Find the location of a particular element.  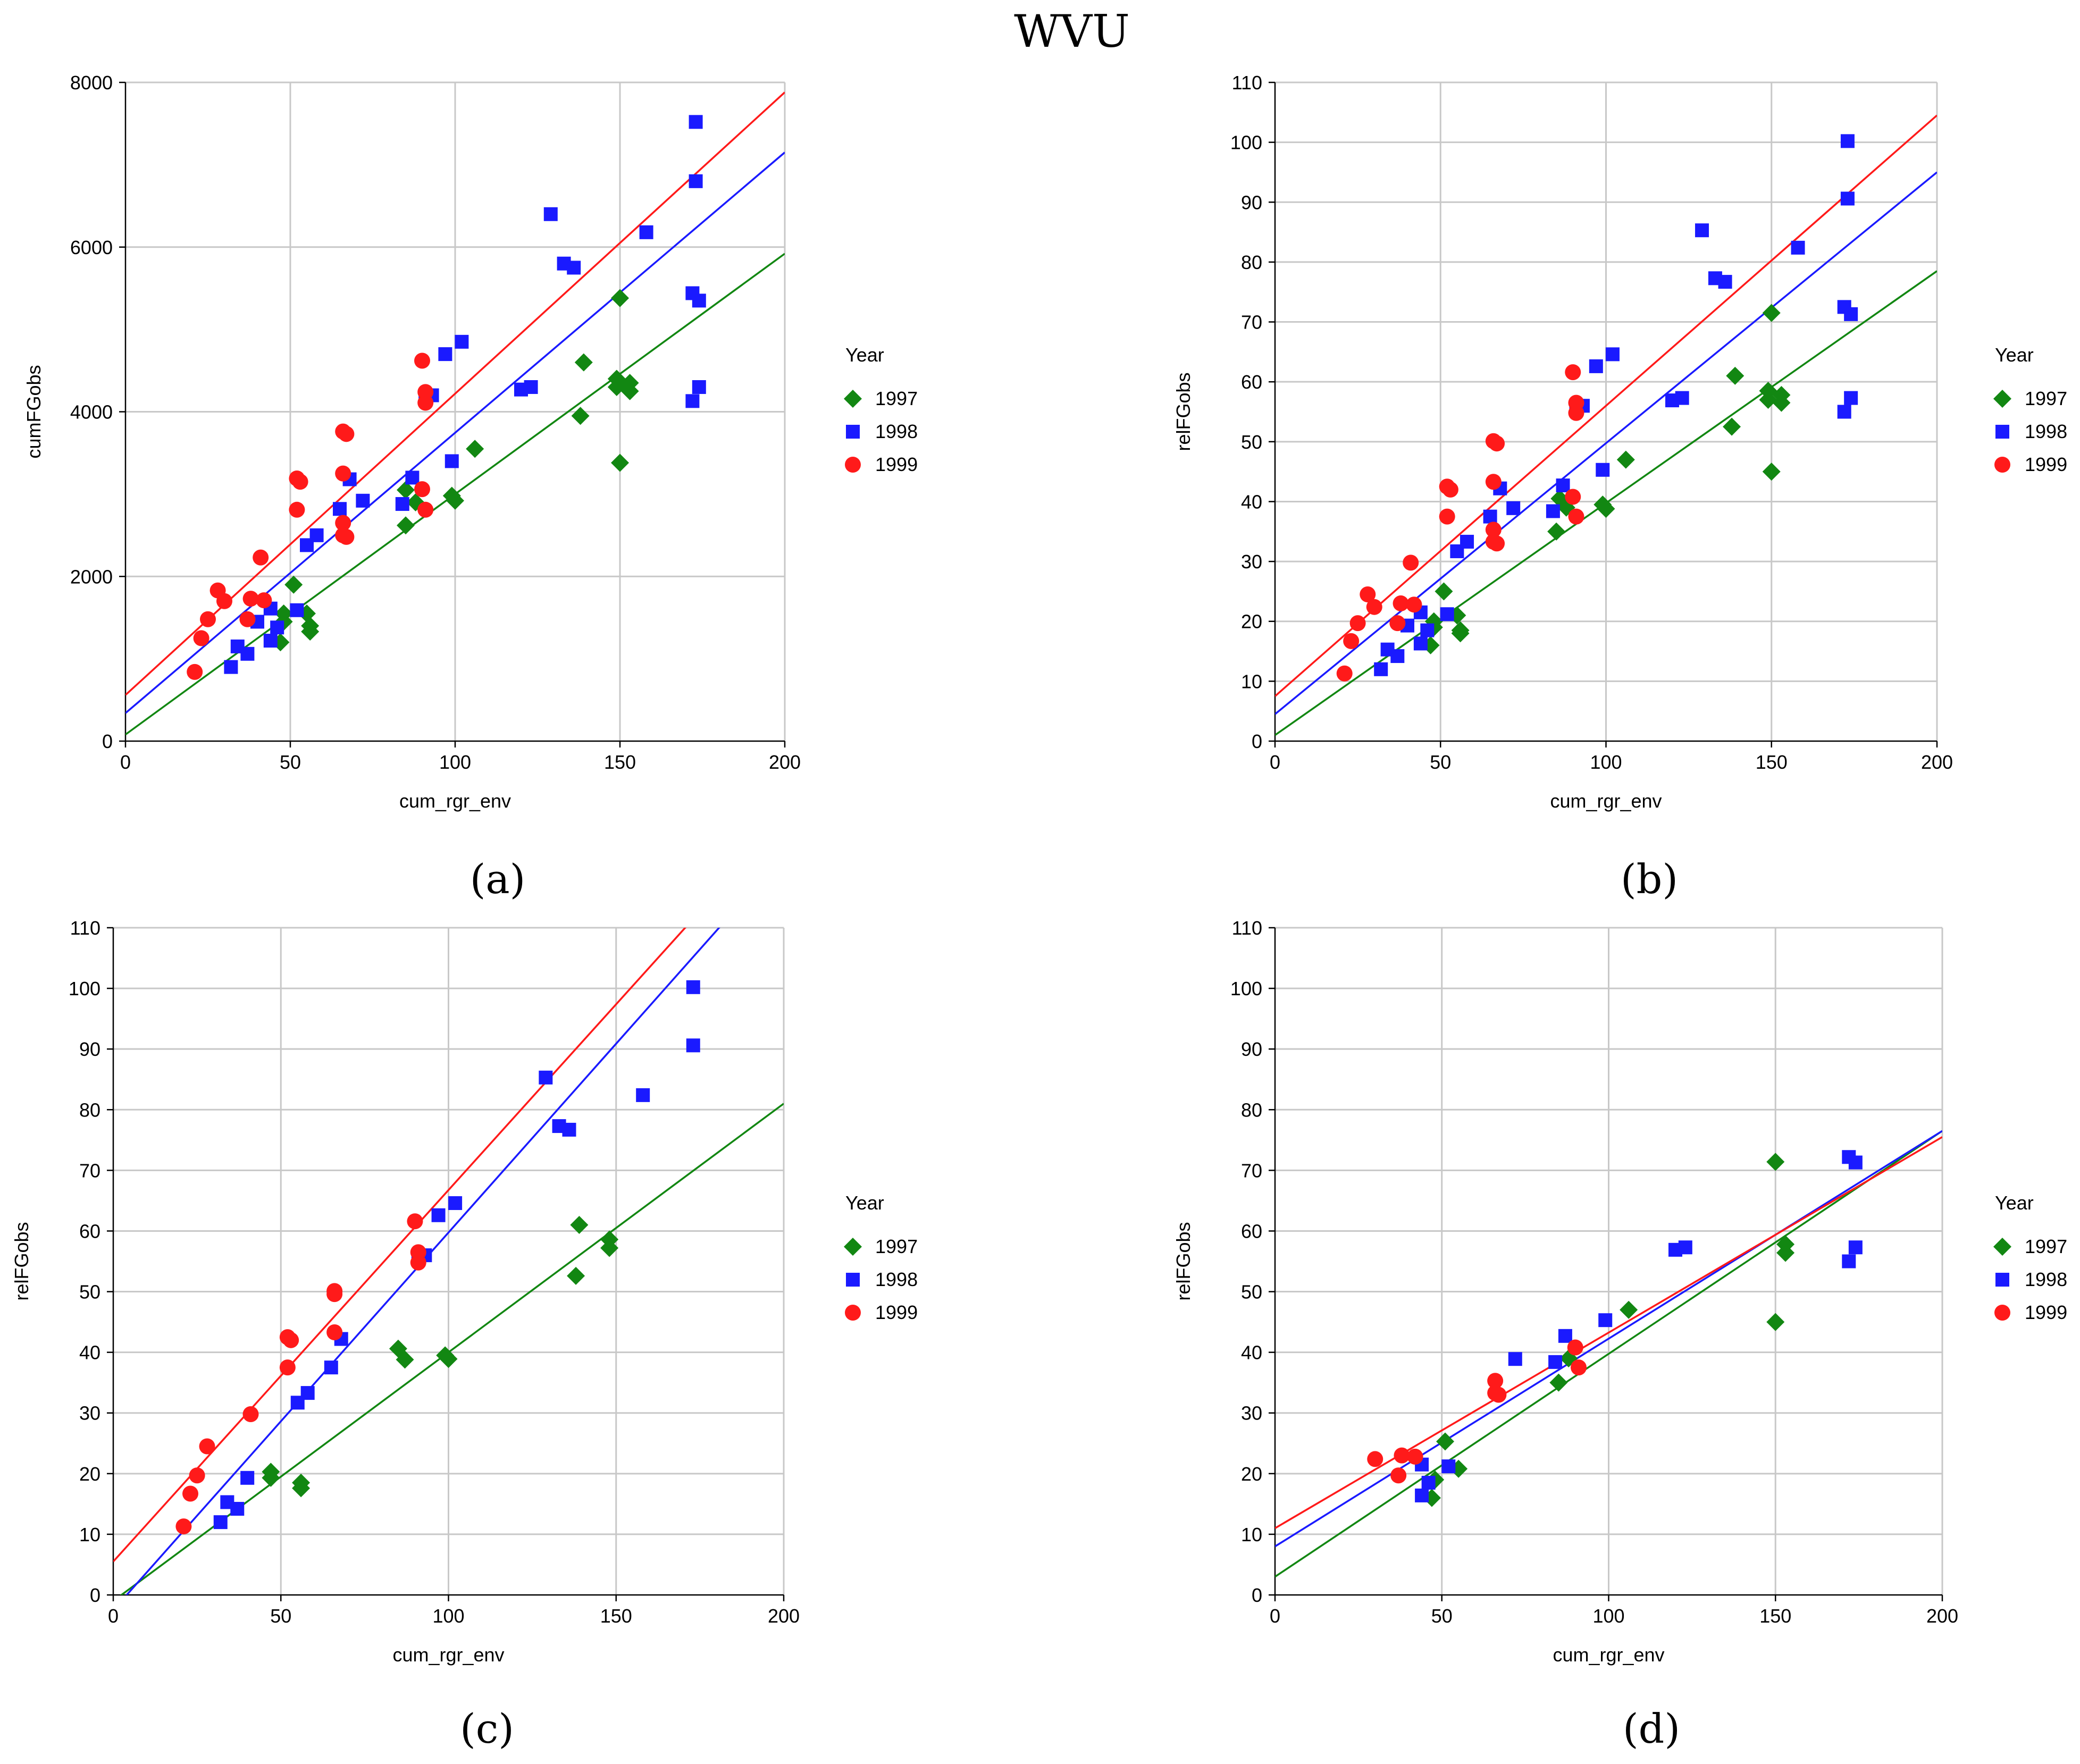

x-tick-label: 200 is located at coordinates (1942, 1616).